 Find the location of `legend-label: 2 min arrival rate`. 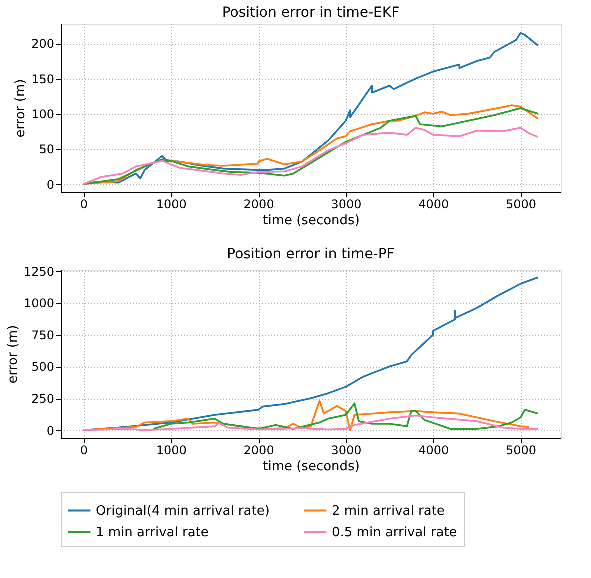

legend-label: 2 min arrival rate is located at coordinates (388, 511).